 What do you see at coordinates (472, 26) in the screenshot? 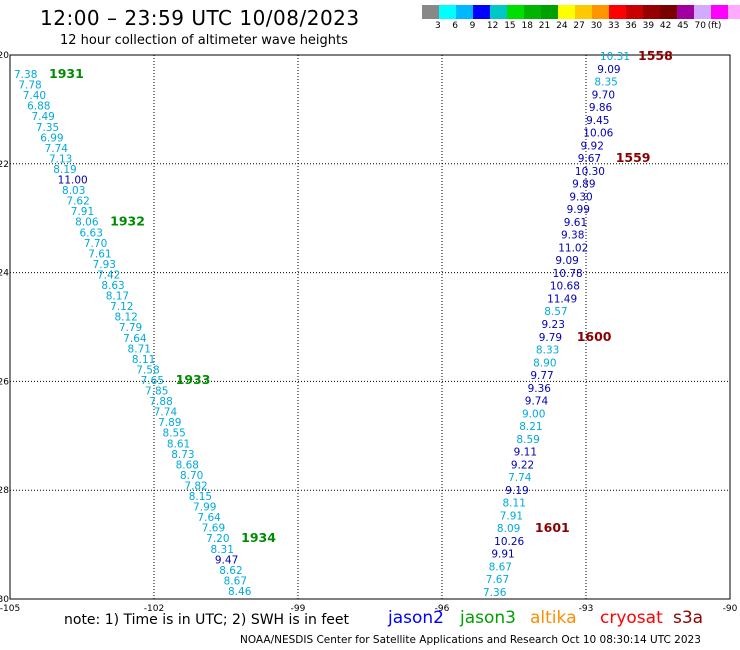
I see `color-scale-label: 9` at bounding box center [472, 26].